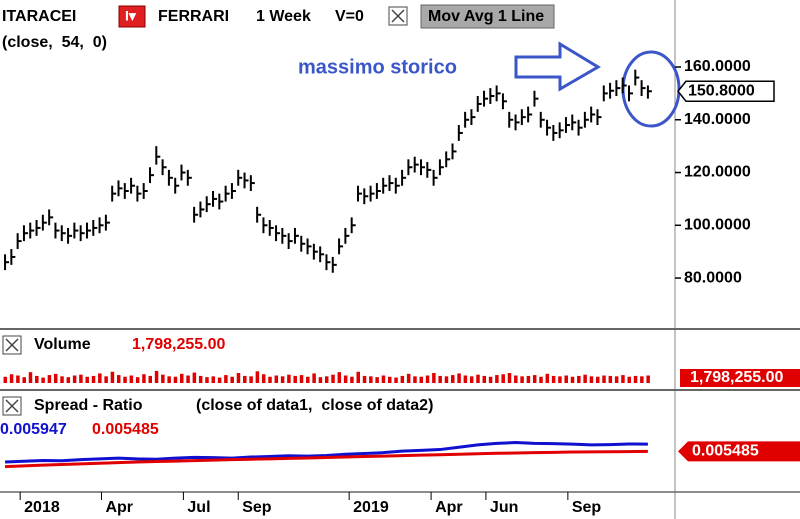  Describe the element at coordinates (371, 507) in the screenshot. I see `x-tick-label: 2019` at that location.